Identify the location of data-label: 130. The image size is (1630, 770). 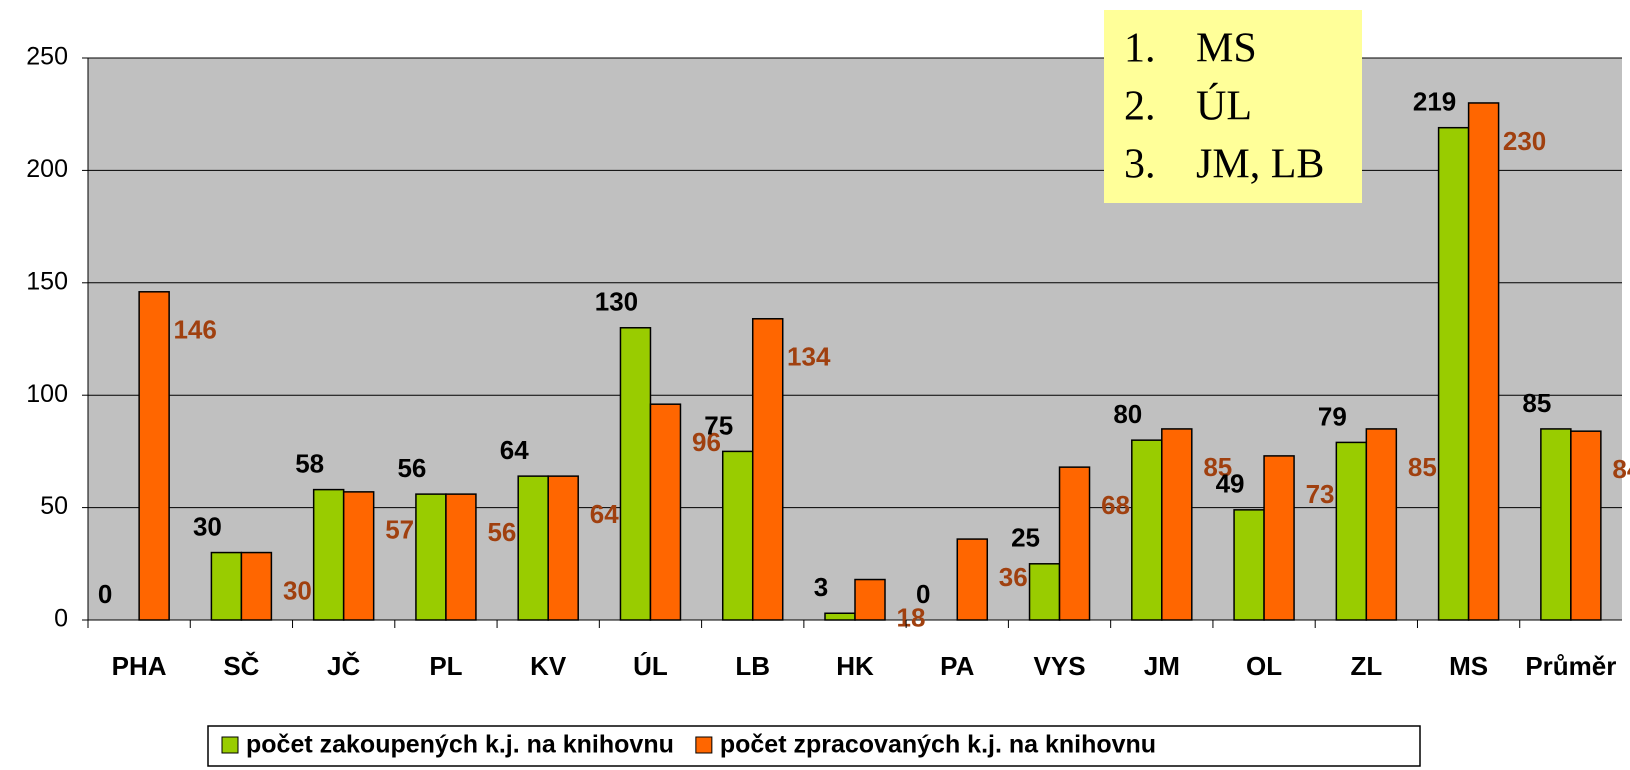
(616, 302).